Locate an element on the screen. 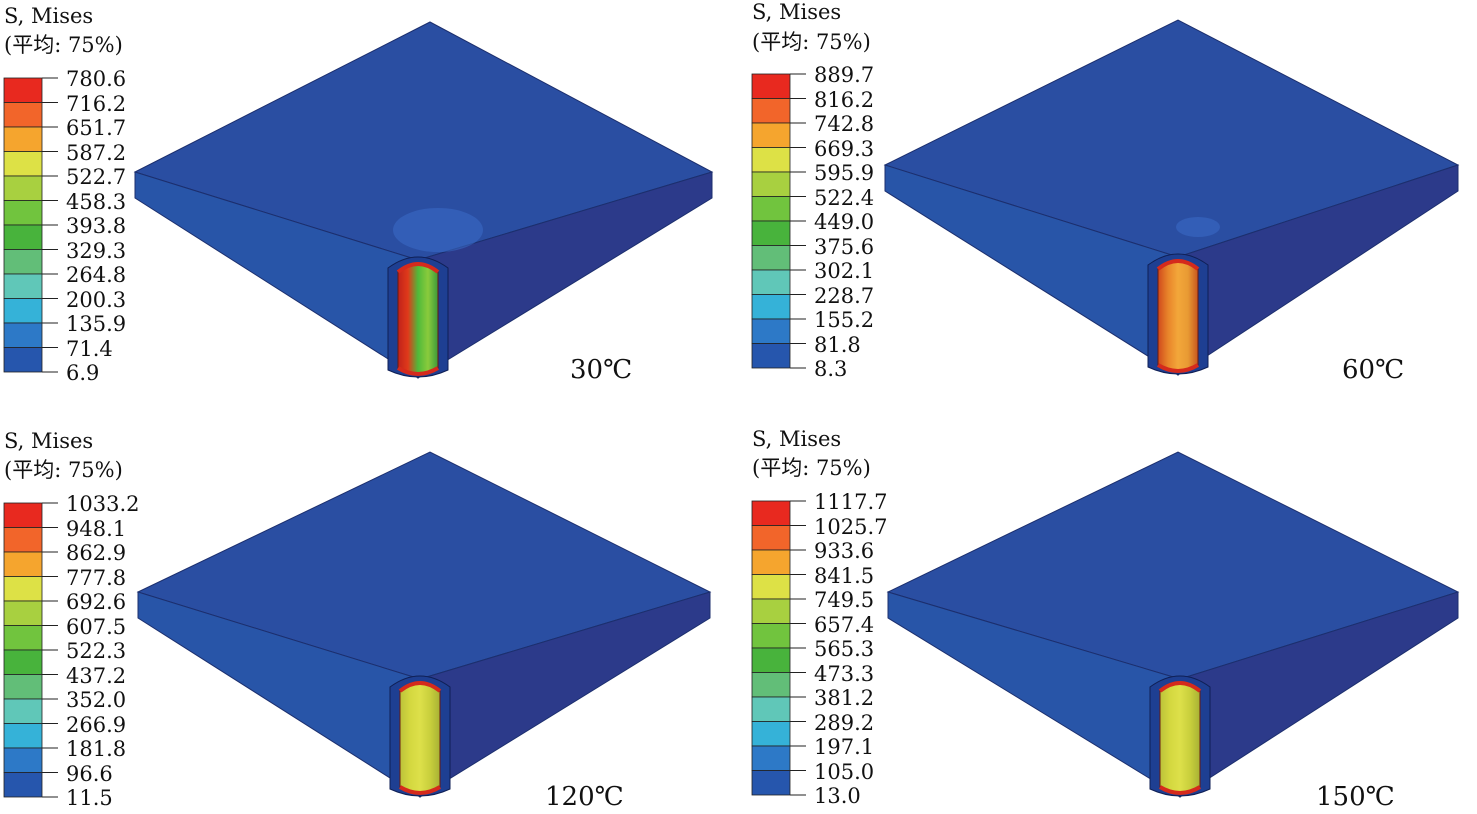  legend-tick-label: 933.6 is located at coordinates (844, 551).